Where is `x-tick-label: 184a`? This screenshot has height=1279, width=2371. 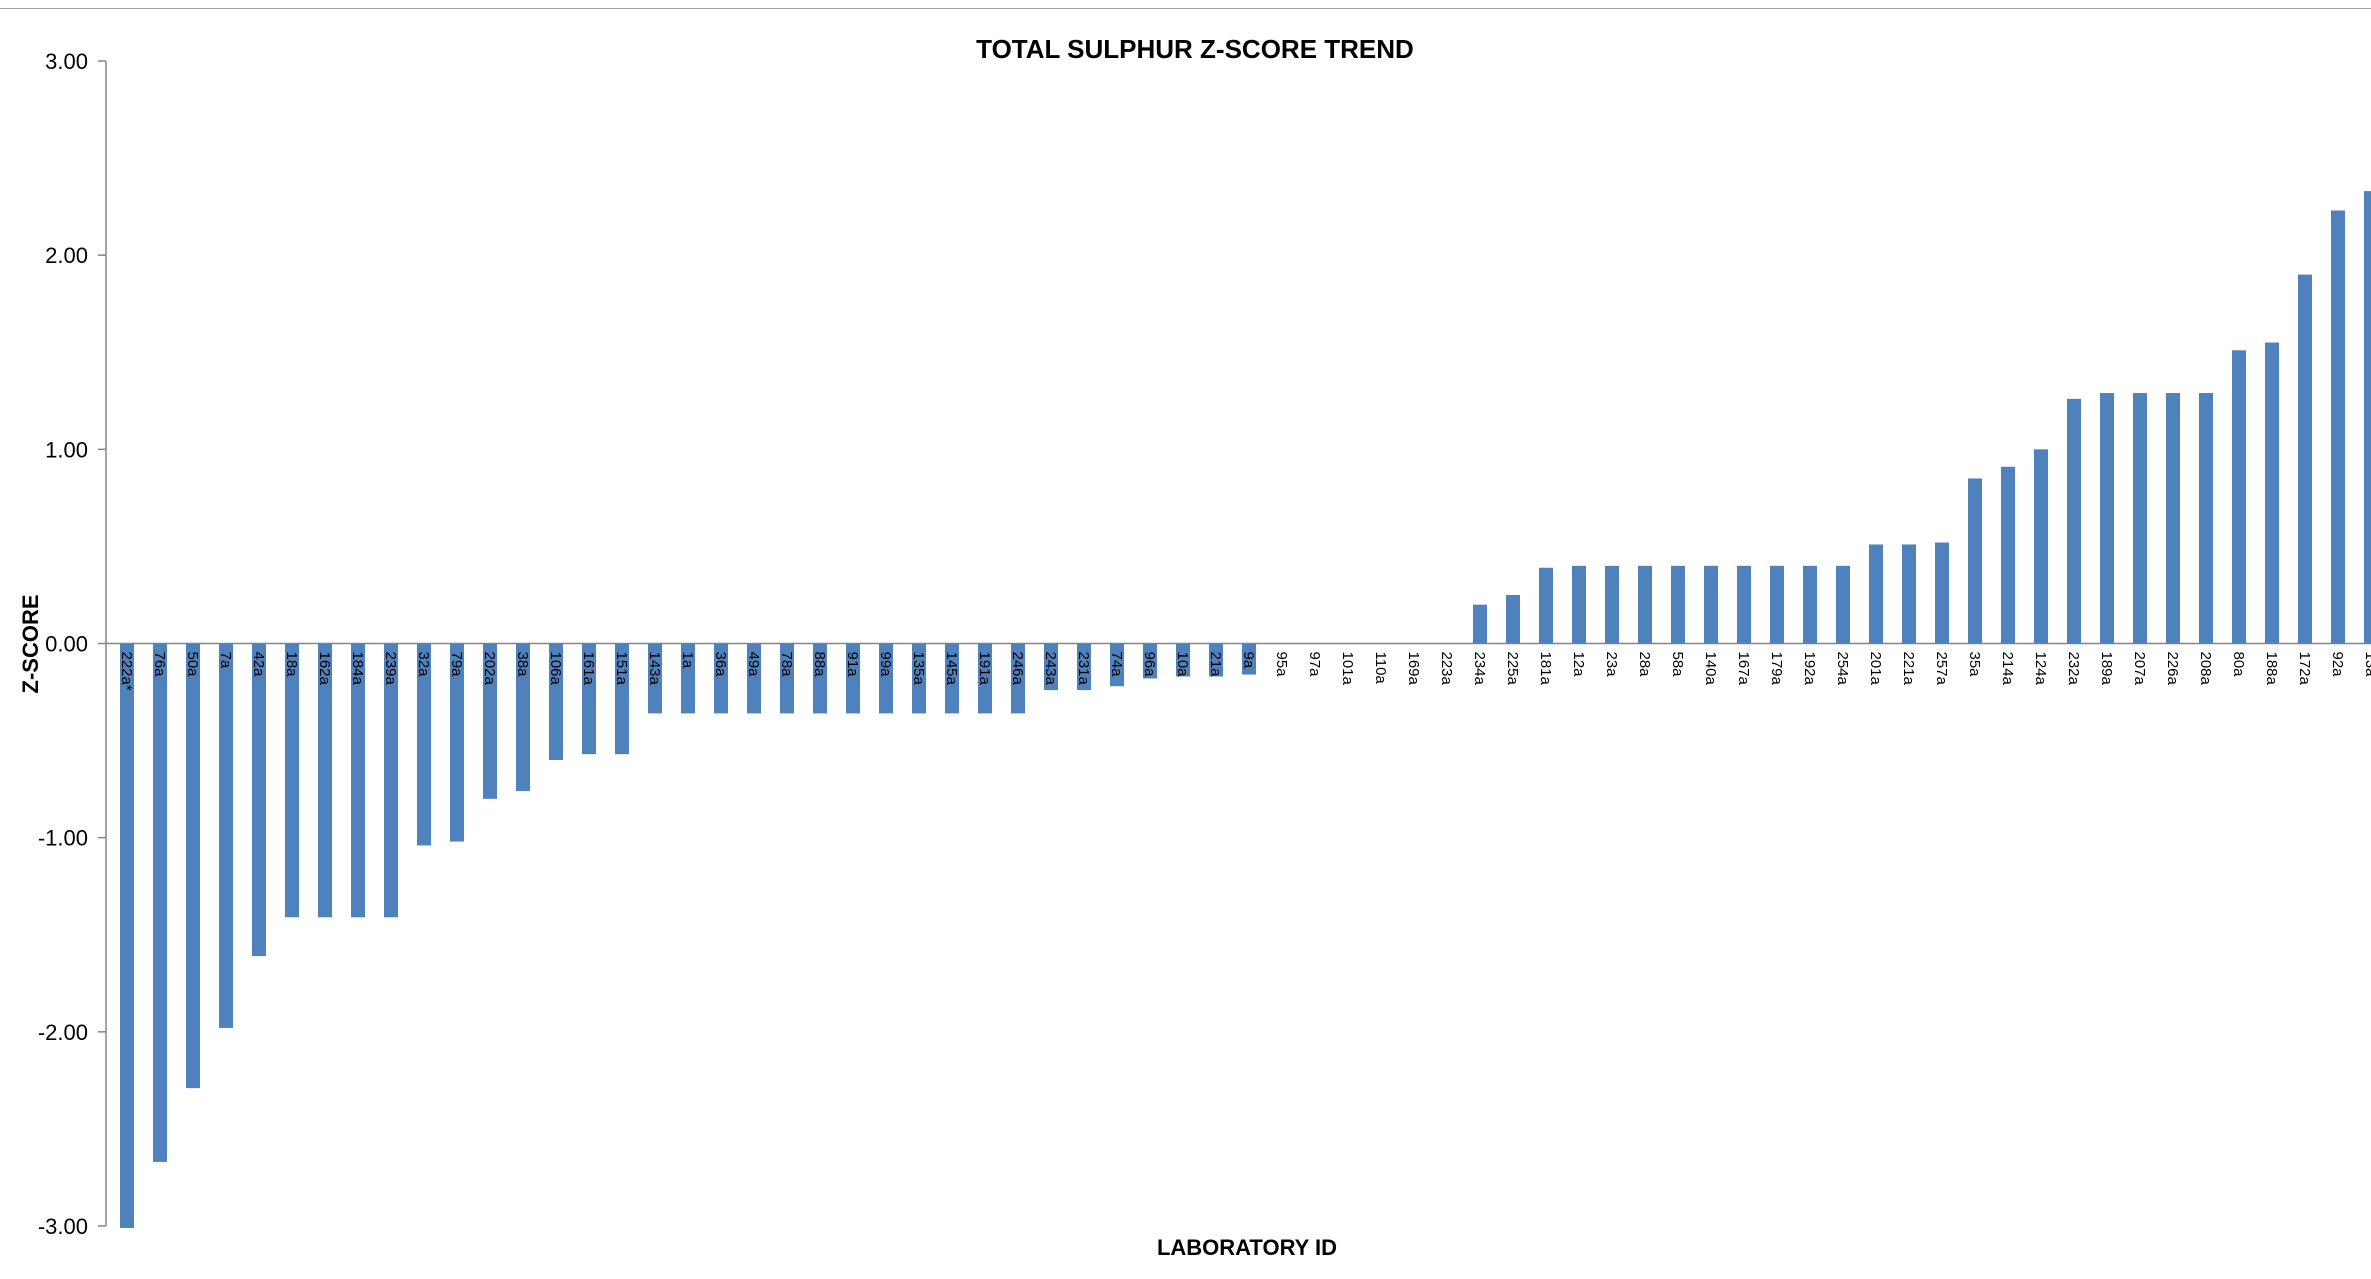 x-tick-label: 184a is located at coordinates (357, 669).